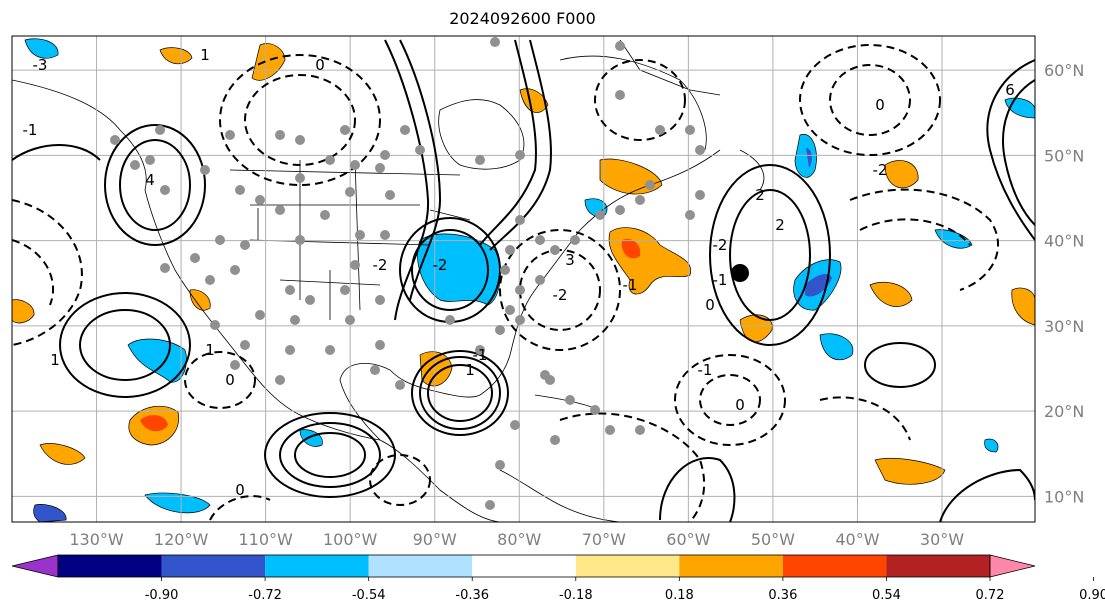 The image size is (1105, 615). What do you see at coordinates (181, 539) in the screenshot?
I see `lon-tick-label: 120°W` at bounding box center [181, 539].